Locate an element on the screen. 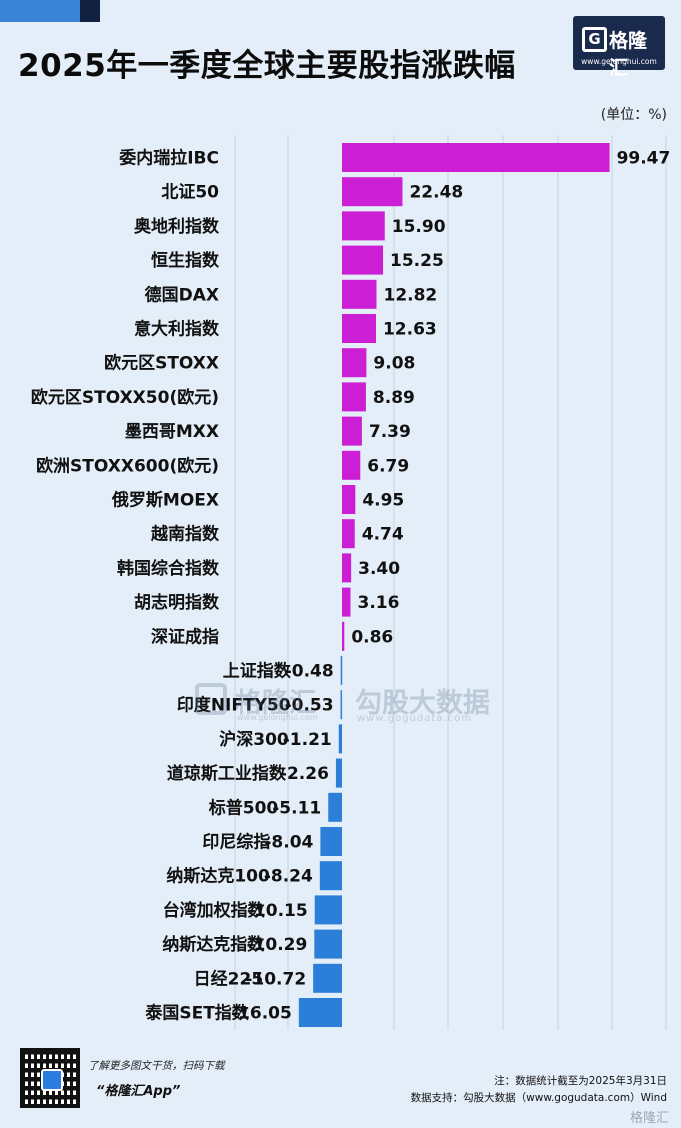 The image size is (681, 1128). category-label: 德国DAX is located at coordinates (182, 294).